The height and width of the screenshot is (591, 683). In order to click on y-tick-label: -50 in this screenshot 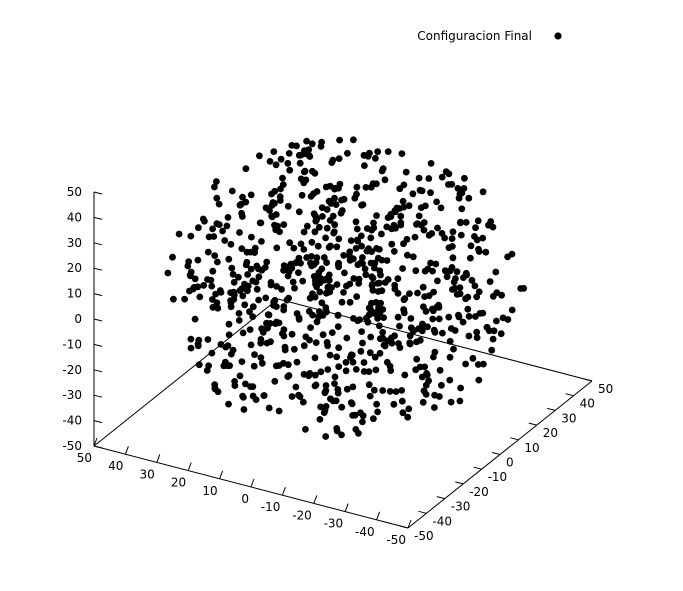, I will do `click(424, 536)`.